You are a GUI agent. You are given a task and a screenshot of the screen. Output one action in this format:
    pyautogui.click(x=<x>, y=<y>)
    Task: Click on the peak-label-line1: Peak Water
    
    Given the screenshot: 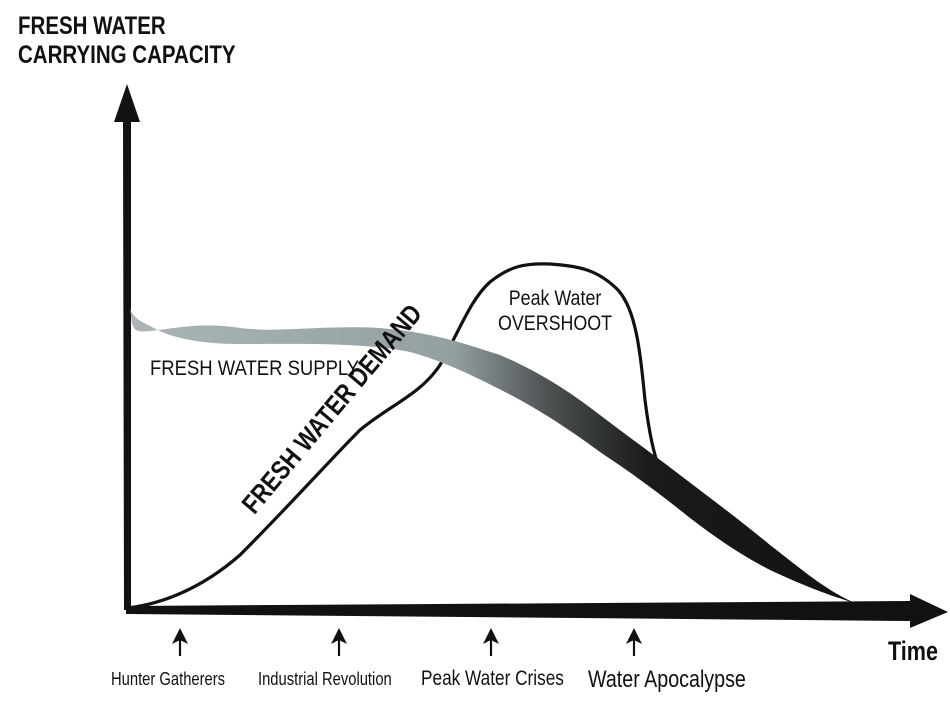 What is the action you would take?
    pyautogui.click(x=555, y=298)
    